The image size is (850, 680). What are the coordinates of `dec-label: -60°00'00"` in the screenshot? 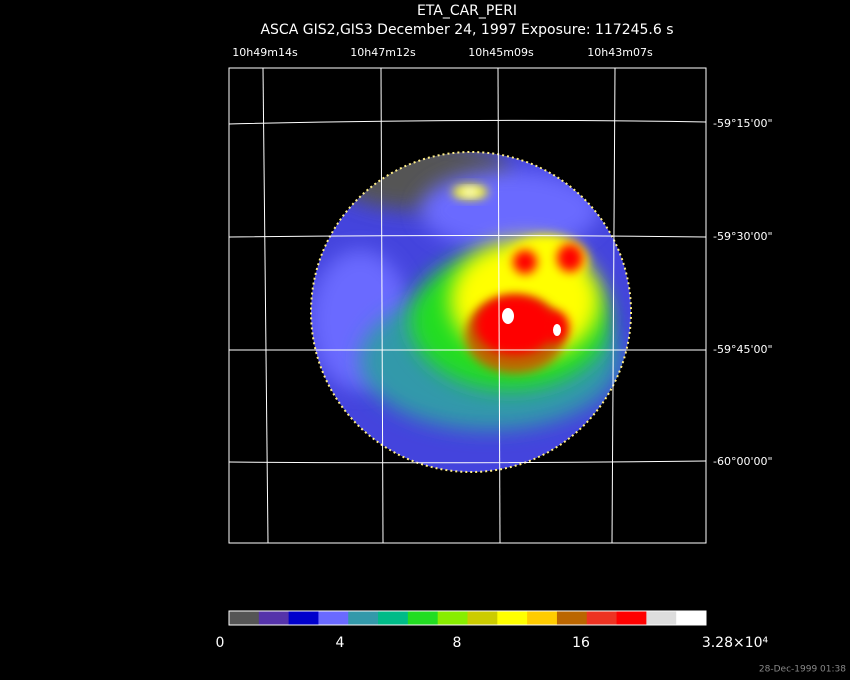 It's located at (743, 461).